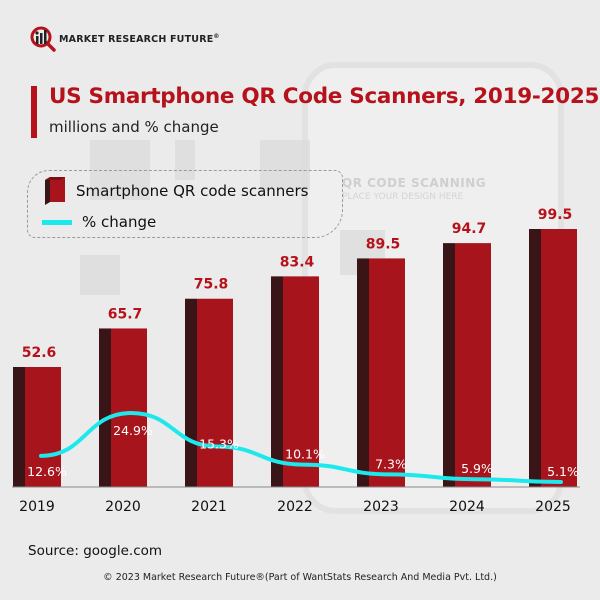 The height and width of the screenshot is (600, 600). What do you see at coordinates (136, 40) in the screenshot?
I see `brand-name-text: MARKET RESEARCH FUTURE` at bounding box center [136, 40].